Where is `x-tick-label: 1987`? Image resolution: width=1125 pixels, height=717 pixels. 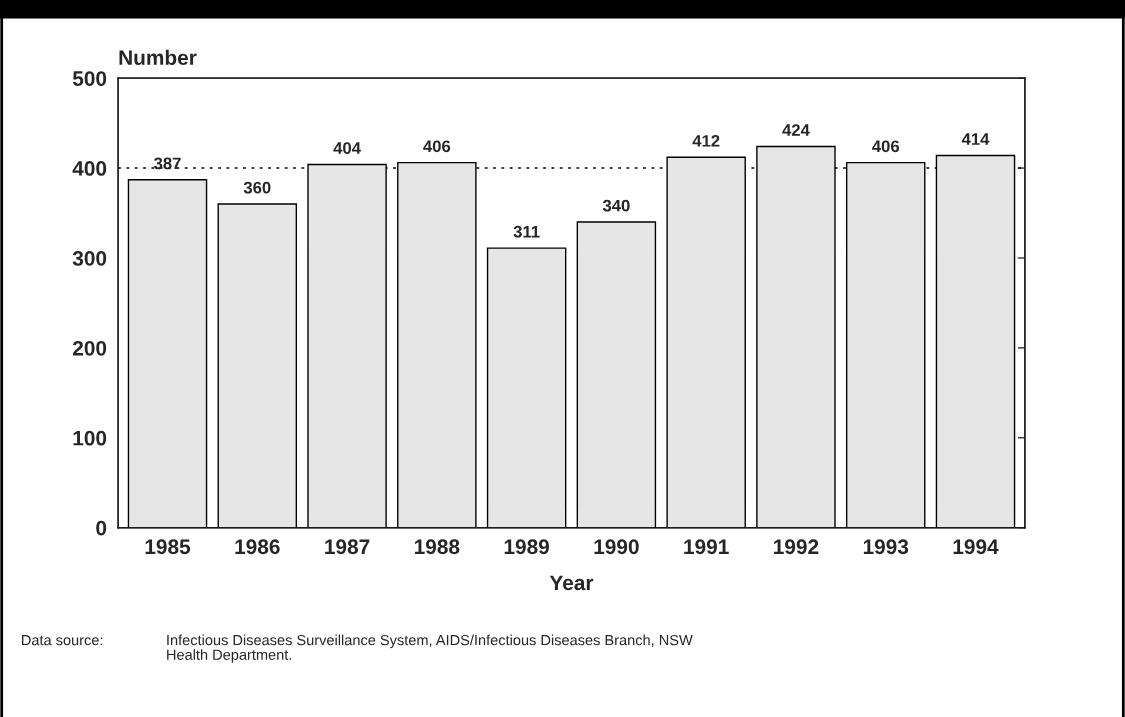
x-tick-label: 1987 is located at coordinates (347, 547).